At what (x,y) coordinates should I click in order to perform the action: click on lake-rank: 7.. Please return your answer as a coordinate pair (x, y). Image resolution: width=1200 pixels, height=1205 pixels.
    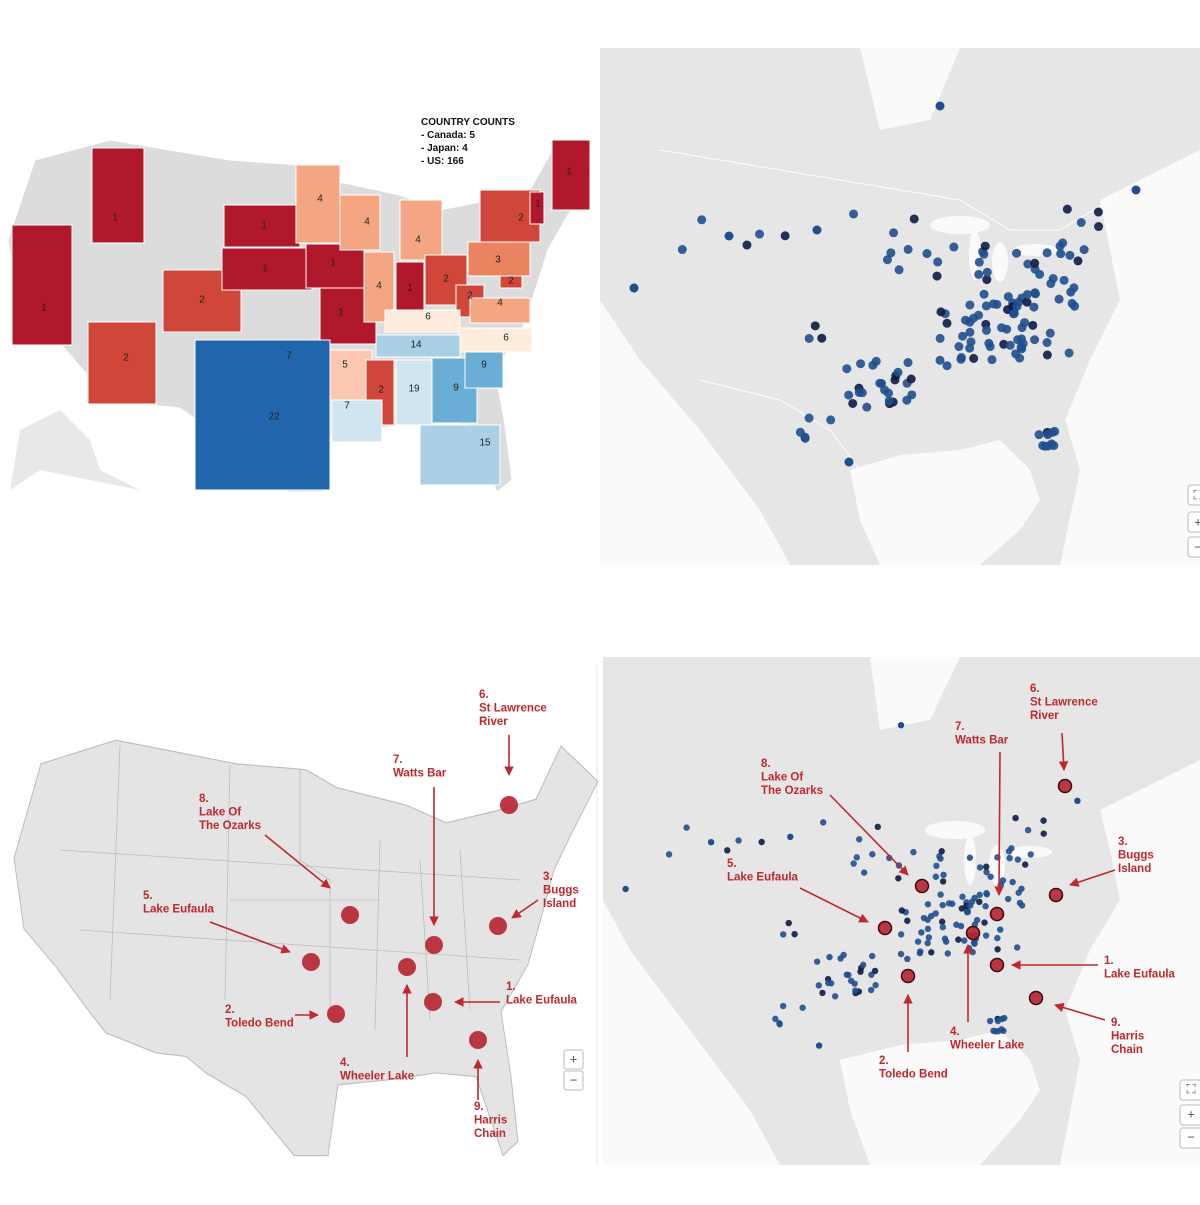
    Looking at the image, I should click on (398, 760).